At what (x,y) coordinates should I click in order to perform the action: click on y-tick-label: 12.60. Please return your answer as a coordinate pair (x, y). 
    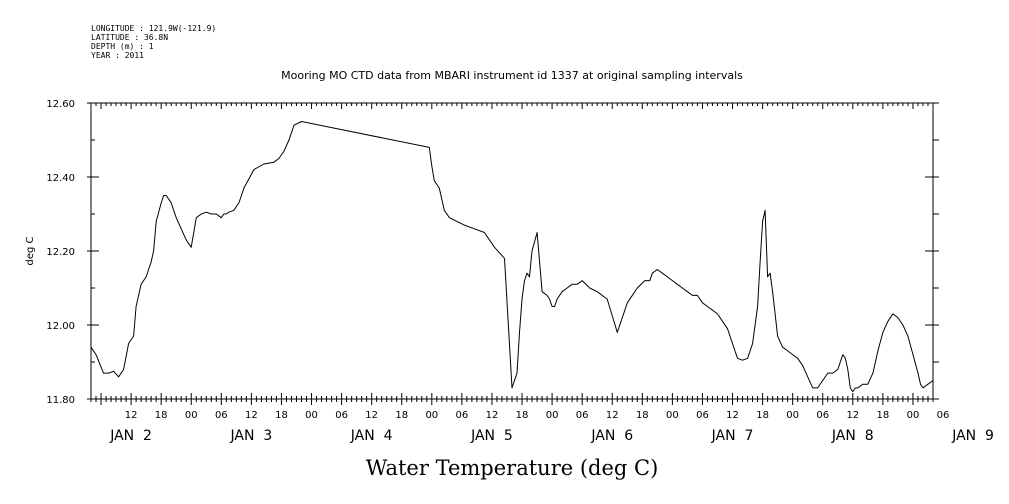
    Looking at the image, I should click on (60, 104).